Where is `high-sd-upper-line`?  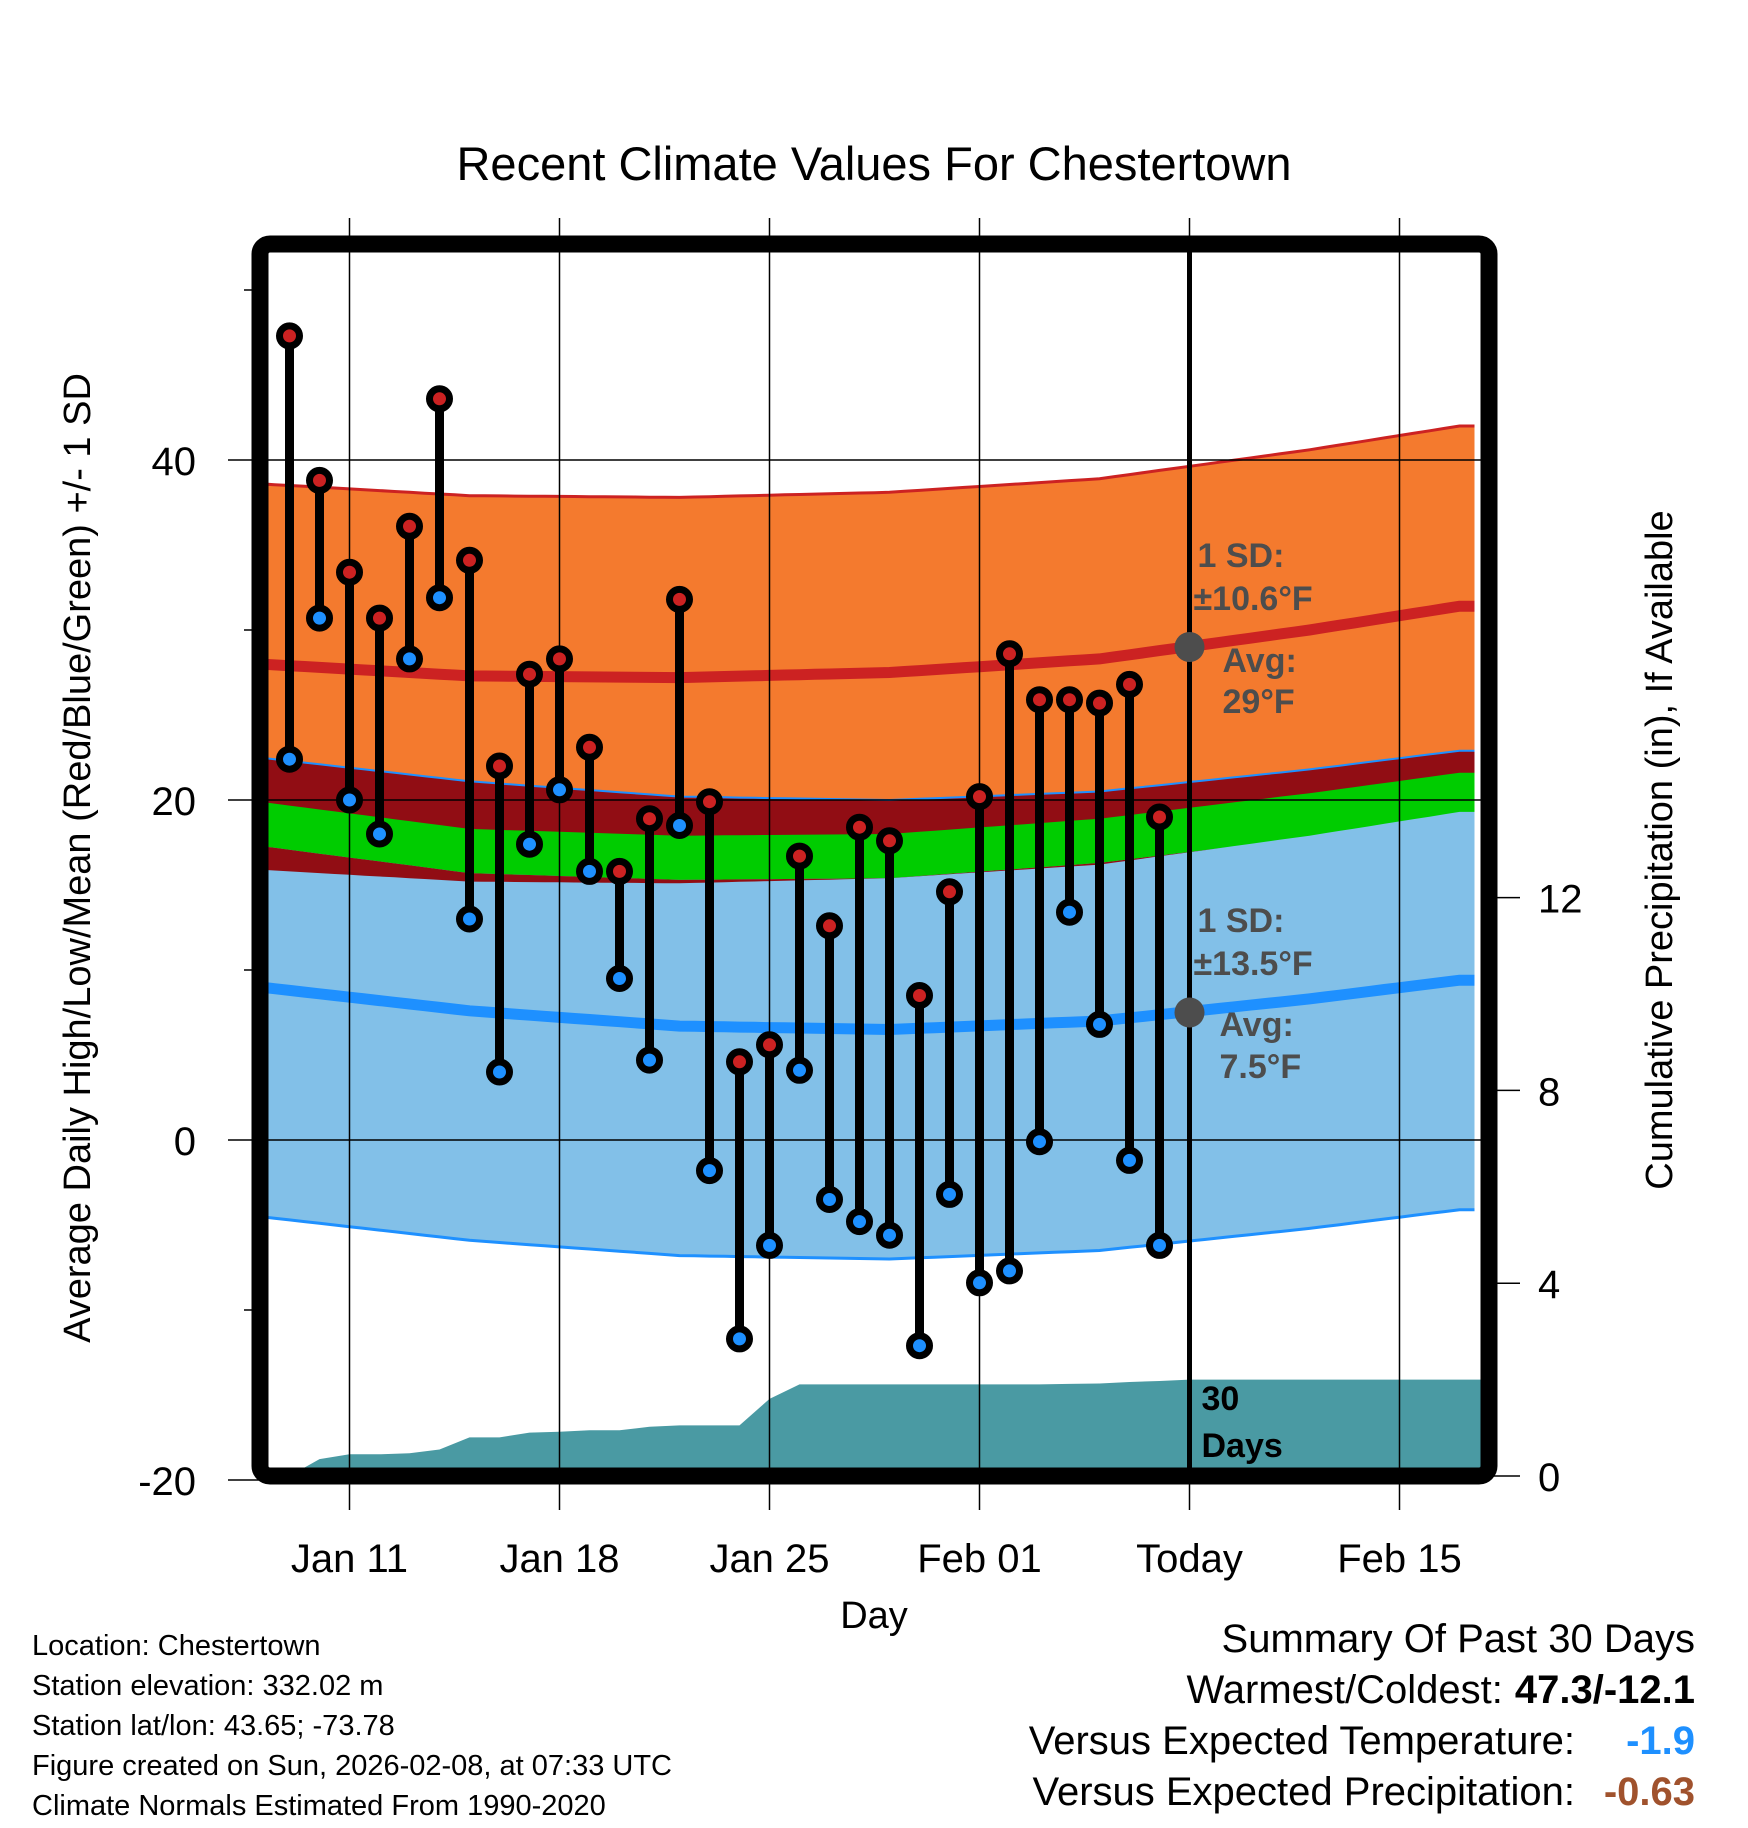
high-sd-upper-line is located at coordinates (871, 461).